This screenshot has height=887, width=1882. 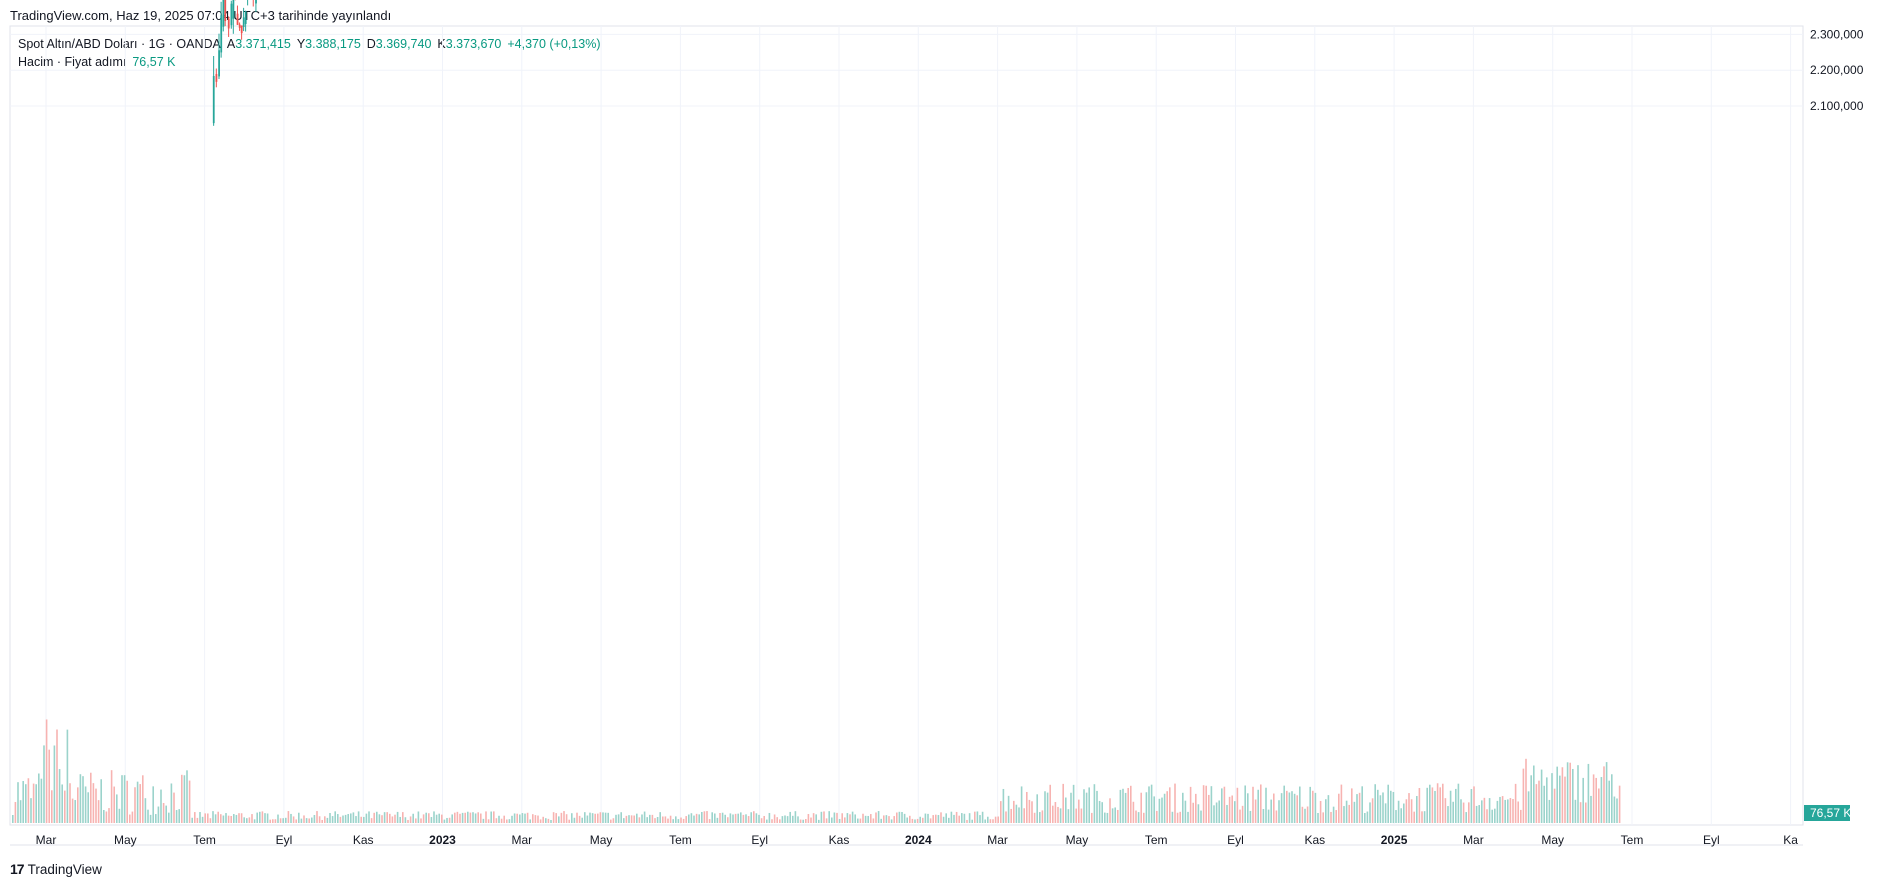 I want to click on y-tick-label: 2.200,000, so click(x=1837, y=70).